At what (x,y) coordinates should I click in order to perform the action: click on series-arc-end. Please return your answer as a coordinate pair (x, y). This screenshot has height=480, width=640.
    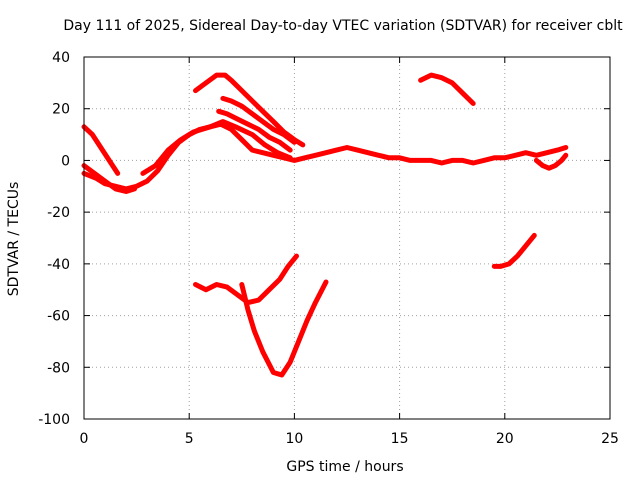
    Looking at the image, I should click on (551, 161).